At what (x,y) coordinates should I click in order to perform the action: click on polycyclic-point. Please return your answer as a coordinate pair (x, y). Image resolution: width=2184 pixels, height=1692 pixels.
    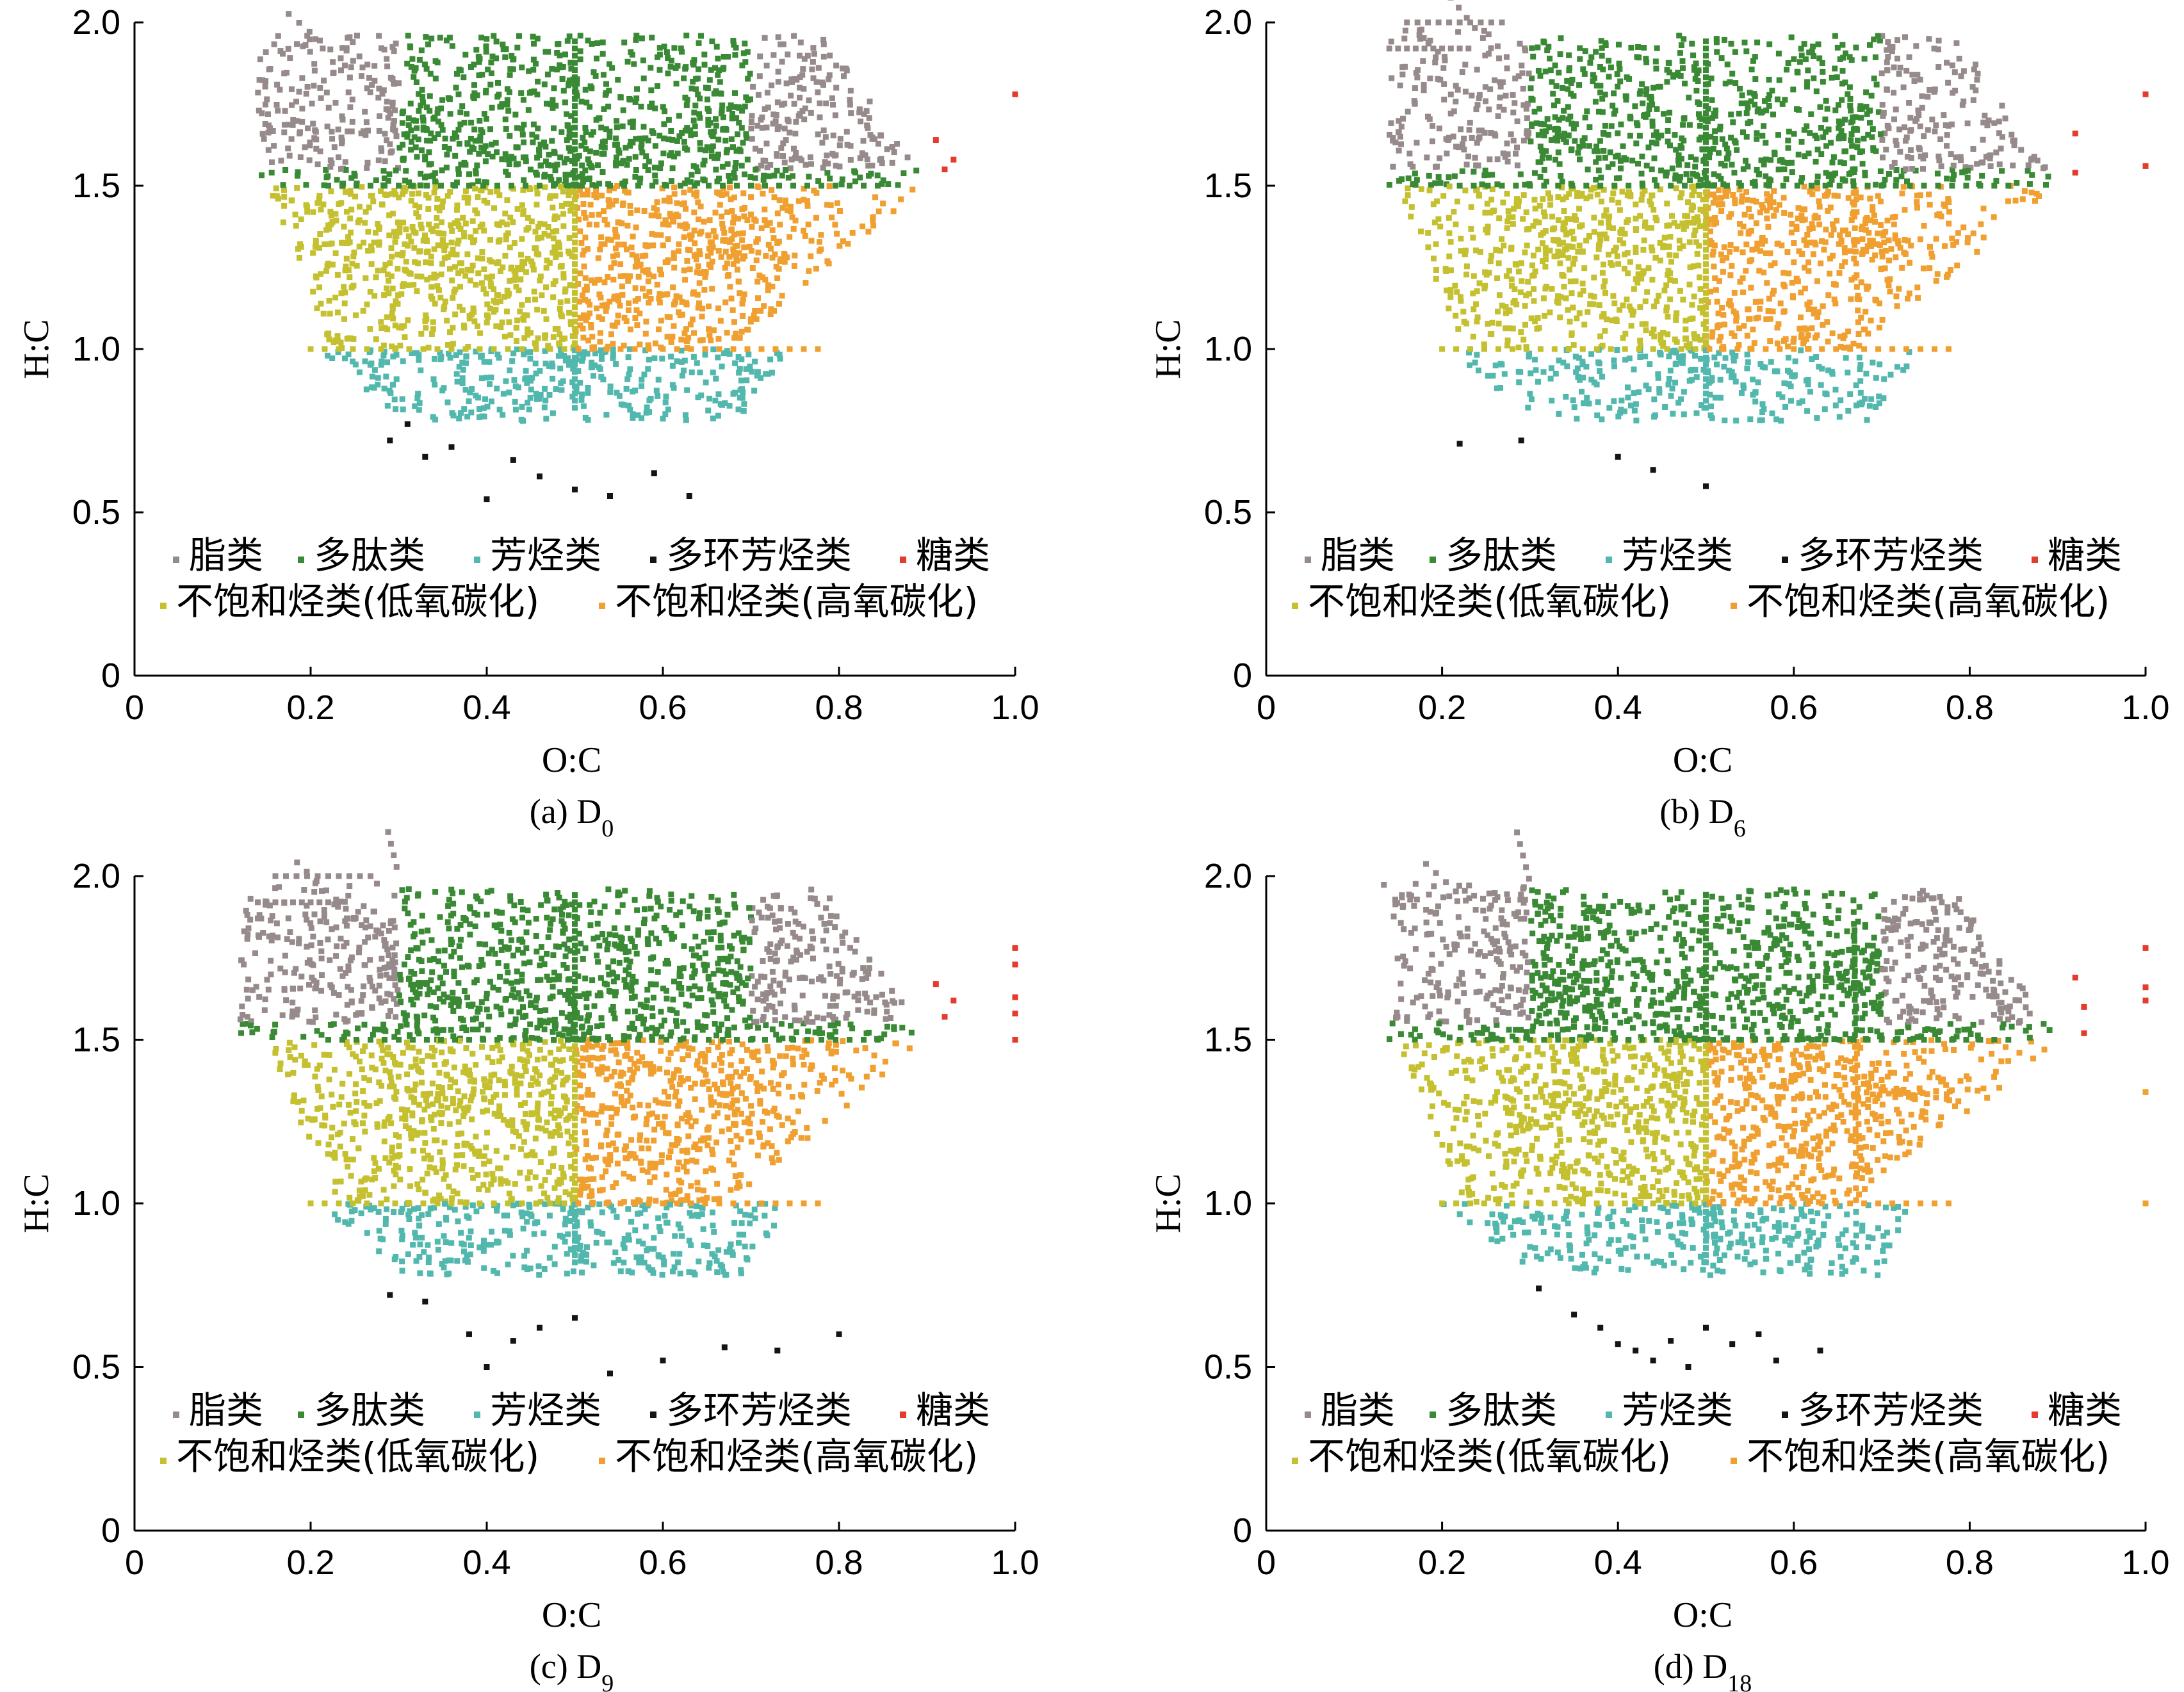
    Looking at the image, I should click on (539, 477).